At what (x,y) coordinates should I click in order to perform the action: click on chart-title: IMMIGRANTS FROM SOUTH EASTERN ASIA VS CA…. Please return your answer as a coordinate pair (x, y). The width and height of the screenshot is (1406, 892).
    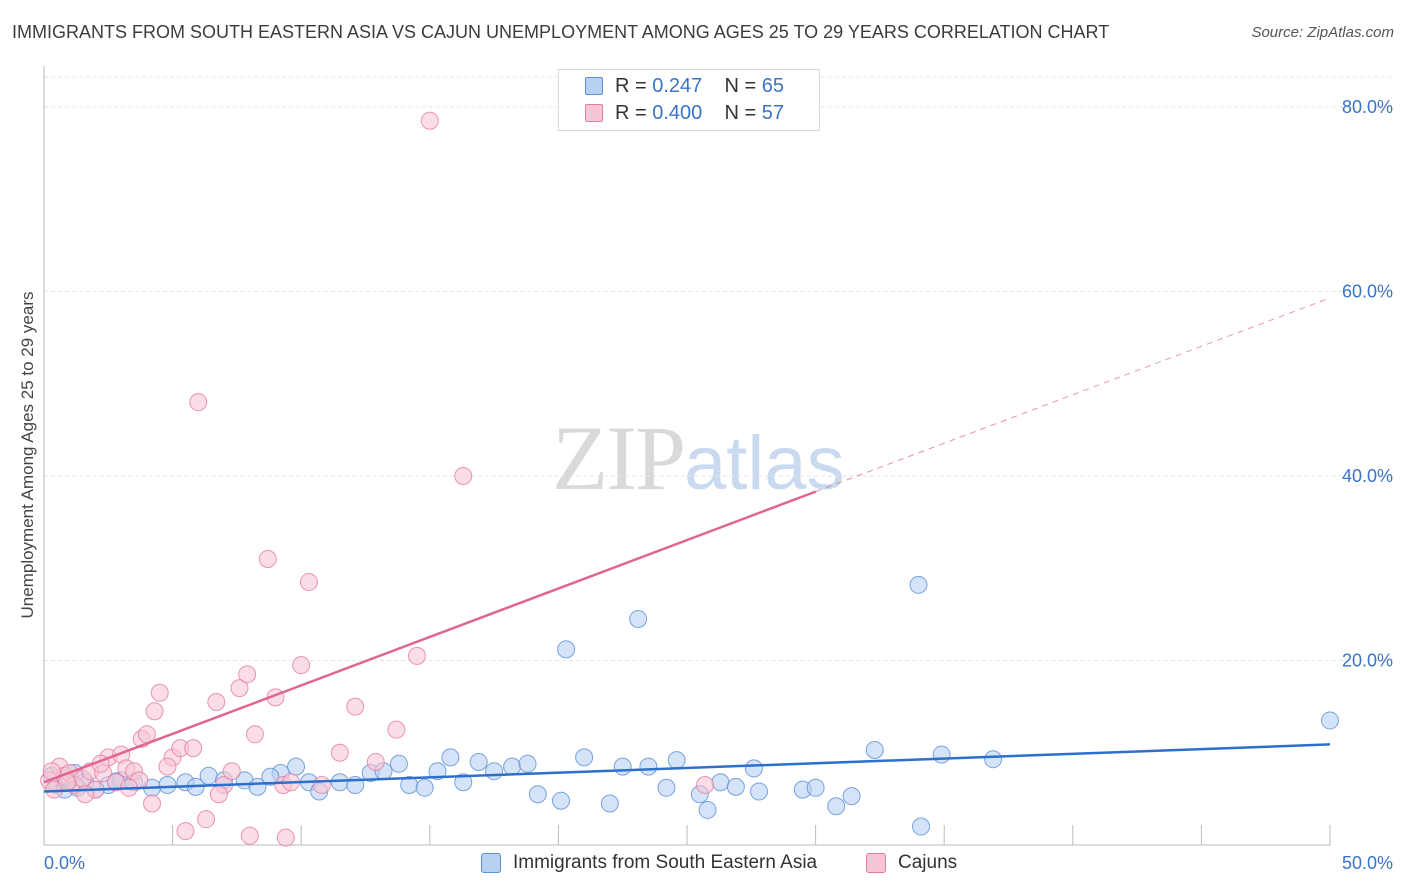
    Looking at the image, I should click on (561, 32).